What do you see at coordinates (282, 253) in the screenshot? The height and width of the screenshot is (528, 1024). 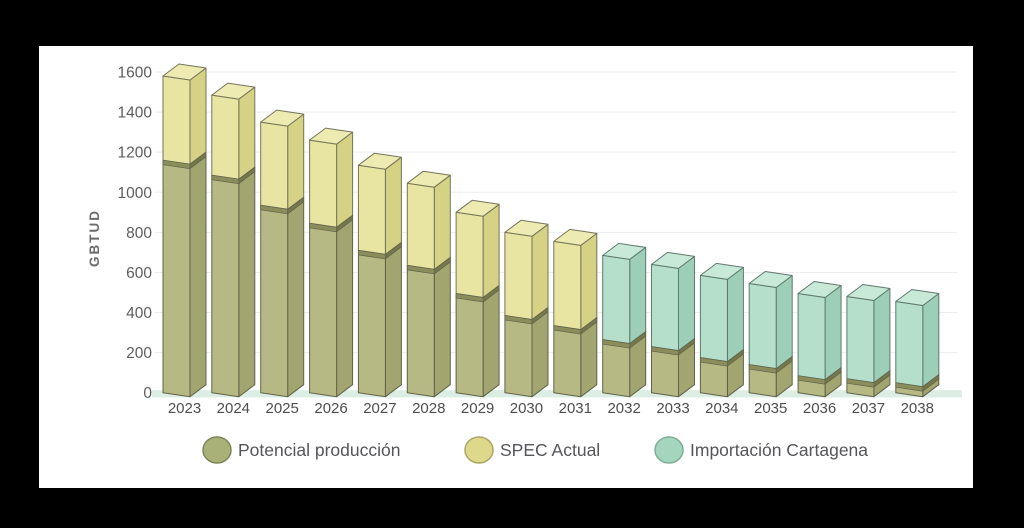 I see `bar-2025` at bounding box center [282, 253].